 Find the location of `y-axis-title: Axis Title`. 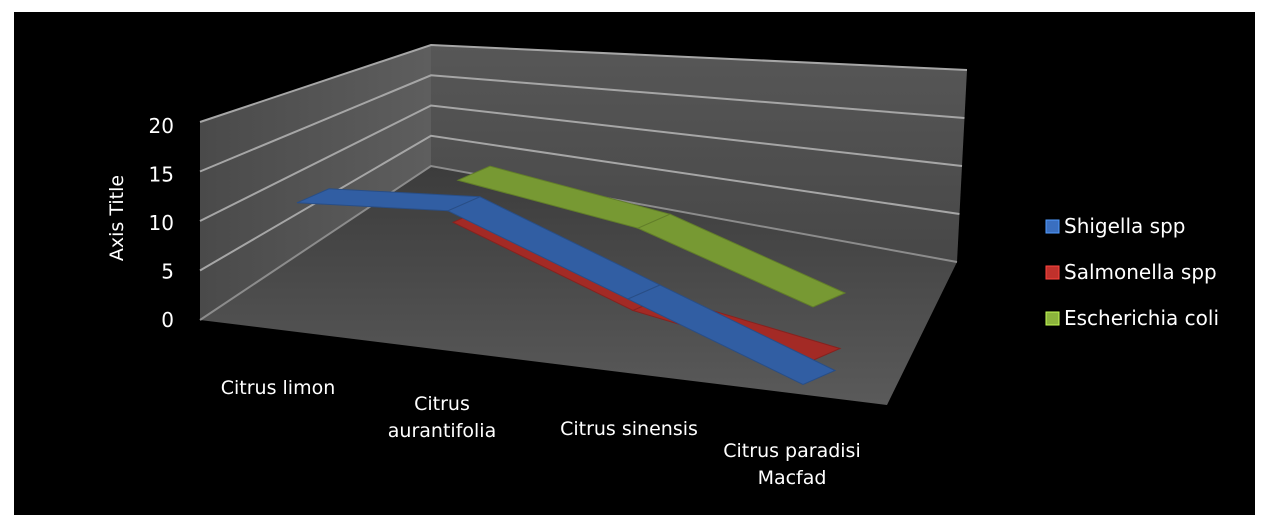

y-axis-title: Axis Title is located at coordinates (117, 218).